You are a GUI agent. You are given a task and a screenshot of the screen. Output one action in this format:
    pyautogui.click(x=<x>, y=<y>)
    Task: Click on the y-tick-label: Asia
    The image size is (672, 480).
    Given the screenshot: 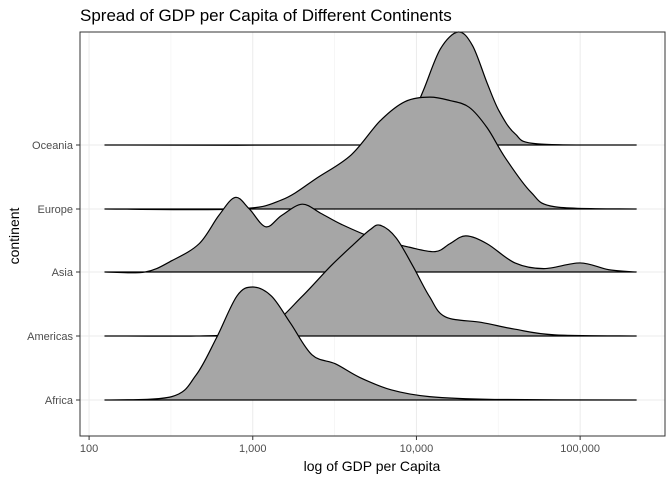 What is the action you would take?
    pyautogui.click(x=63, y=273)
    